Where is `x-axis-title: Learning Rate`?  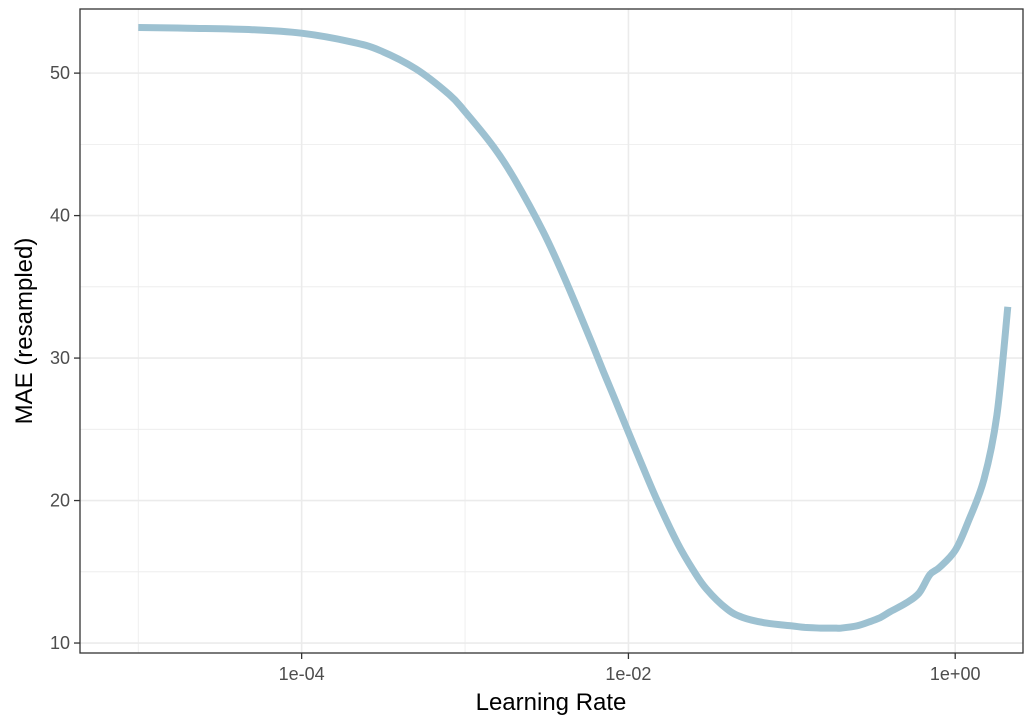
x-axis-title: Learning Rate is located at coordinates (551, 702).